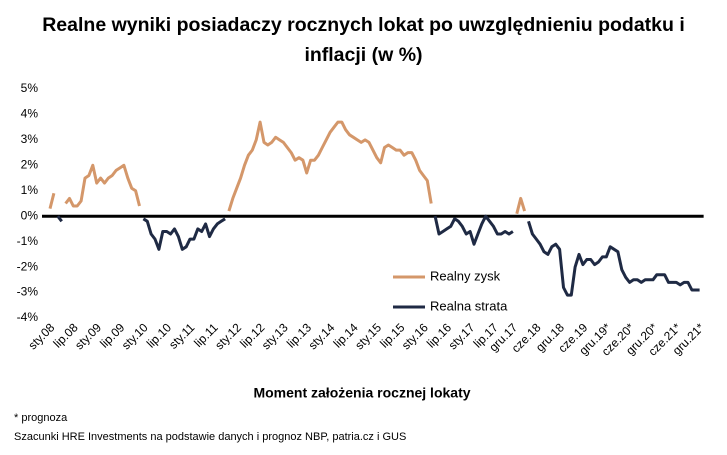  Describe the element at coordinates (462, 336) in the screenshot. I see `x-tick-label: sty.17` at that location.